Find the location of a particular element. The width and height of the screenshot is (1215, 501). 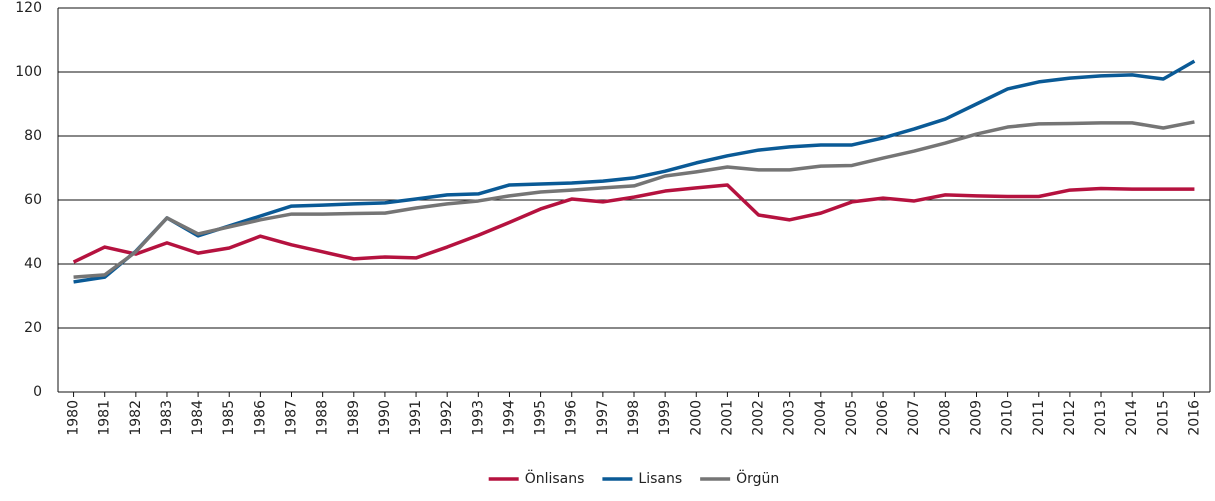

x-tick-label: 1992 is located at coordinates (447, 418).